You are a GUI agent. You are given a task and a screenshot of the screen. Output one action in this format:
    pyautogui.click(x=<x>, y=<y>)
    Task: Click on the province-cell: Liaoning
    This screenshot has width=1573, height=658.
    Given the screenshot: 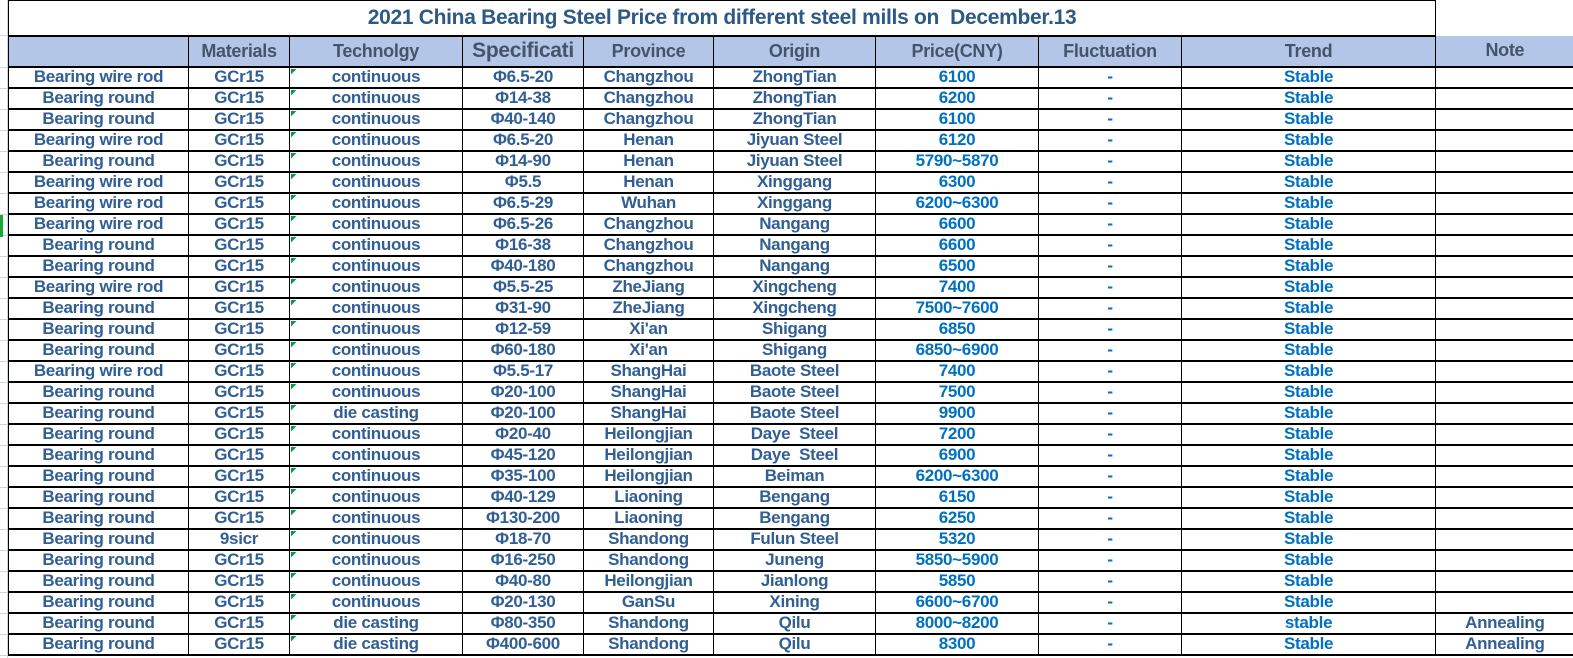 What is the action you would take?
    pyautogui.click(x=648, y=518)
    